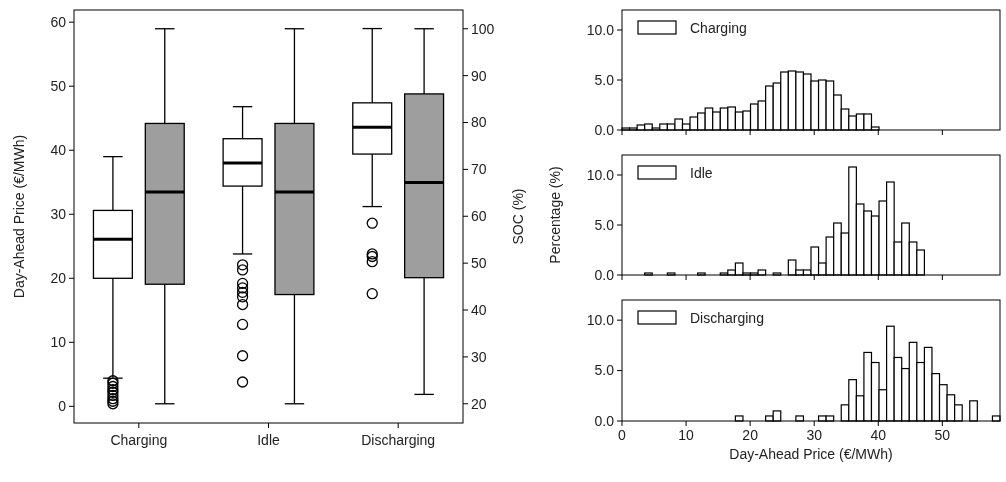  Describe the element at coordinates (942, 435) in the screenshot. I see `x-tick-label: 50` at that location.